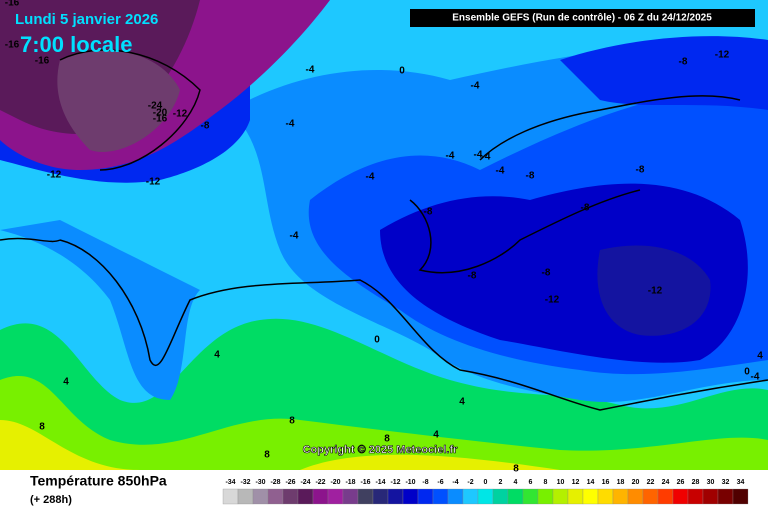  I want to click on scale-label: 10, so click(561, 482).